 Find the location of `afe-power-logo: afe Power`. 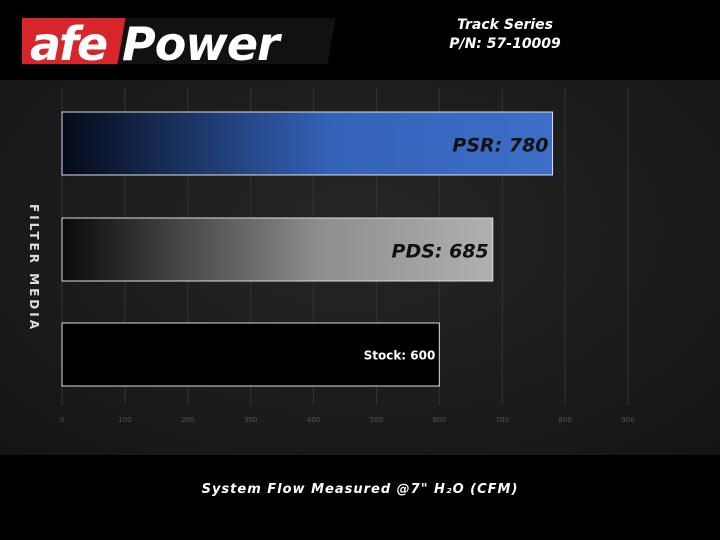

afe-power-logo: afe Power is located at coordinates (179, 42).